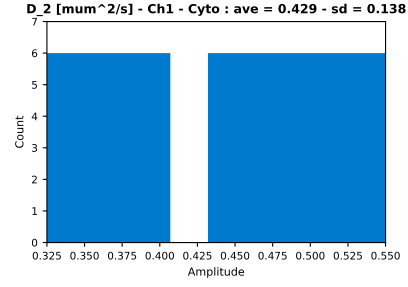 The width and height of the screenshot is (408, 287). What do you see at coordinates (160, 256) in the screenshot?
I see `x-tick-label: 0.400` at bounding box center [160, 256].